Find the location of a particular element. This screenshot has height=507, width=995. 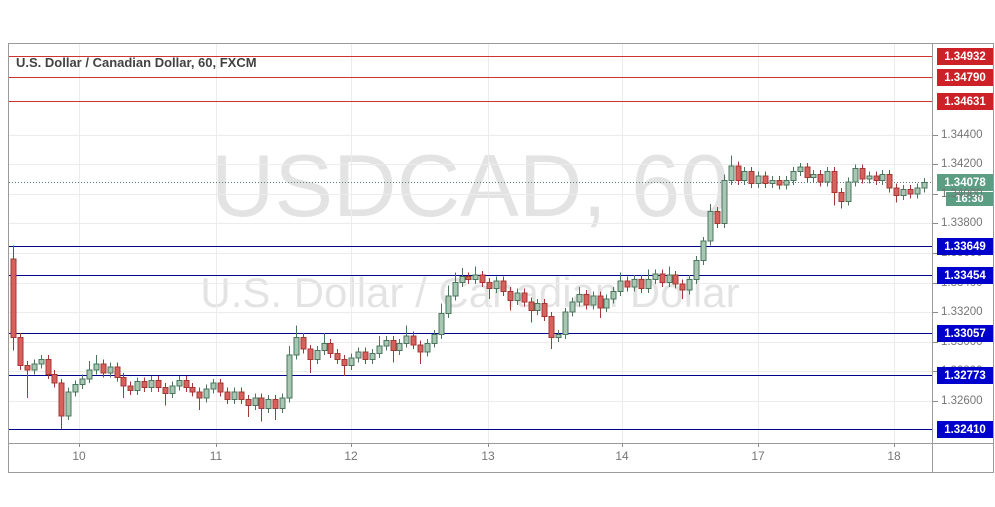

price-axis-label: 1.33200 is located at coordinates (962, 312).